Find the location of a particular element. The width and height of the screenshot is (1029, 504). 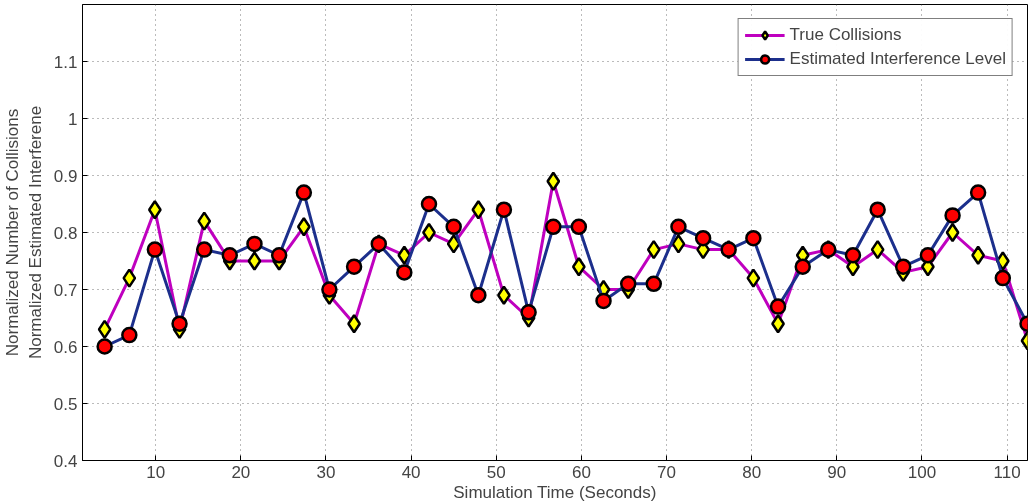

x-axis-title: Simulation Time (Seconds) is located at coordinates (555, 492).